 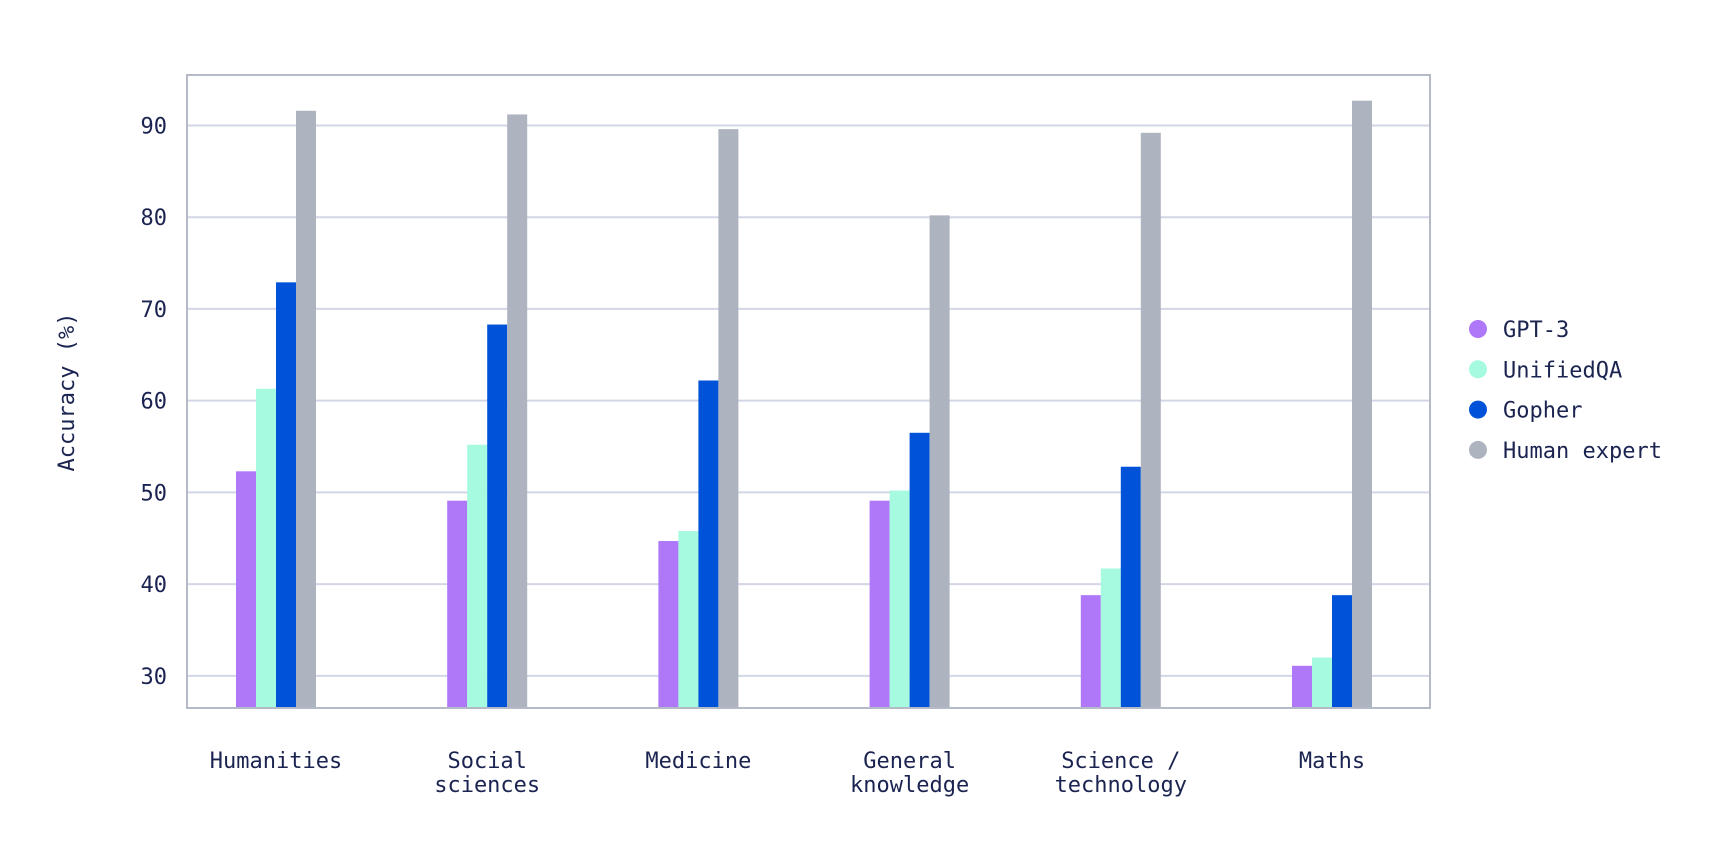 What do you see at coordinates (1582, 451) in the screenshot?
I see `legend-label: Human expert` at bounding box center [1582, 451].